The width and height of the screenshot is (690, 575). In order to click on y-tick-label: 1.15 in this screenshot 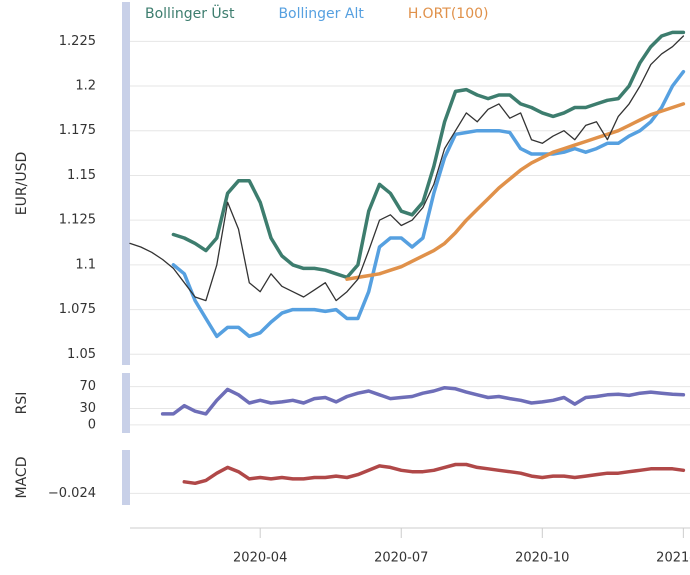, I will do `click(81, 175)`.